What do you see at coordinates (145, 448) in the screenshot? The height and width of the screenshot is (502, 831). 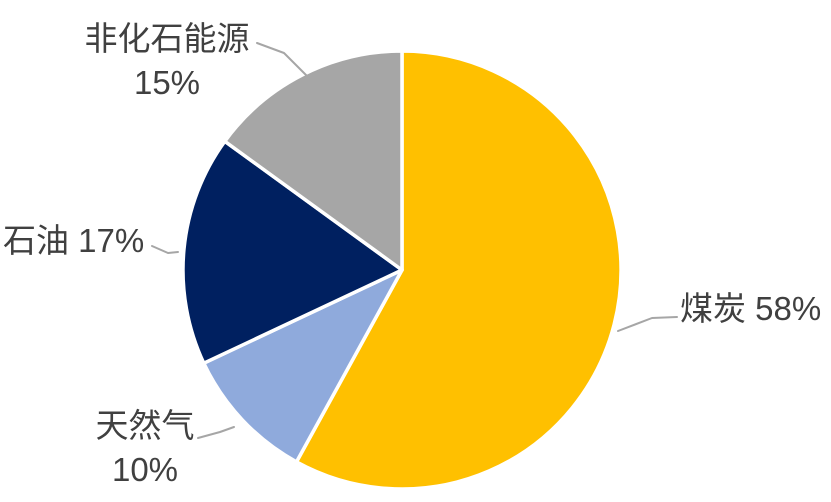 I see `slice-label-gas: 天然气 10%` at bounding box center [145, 448].